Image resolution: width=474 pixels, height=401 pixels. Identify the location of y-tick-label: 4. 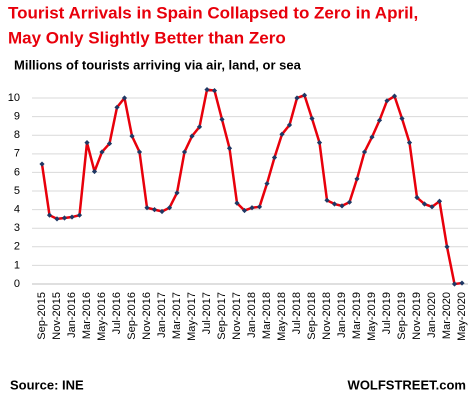
(17, 210).